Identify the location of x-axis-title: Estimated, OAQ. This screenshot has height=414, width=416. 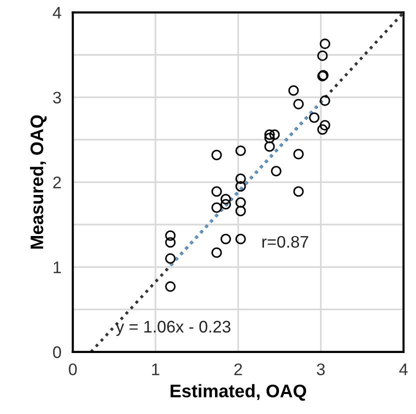
(238, 392).